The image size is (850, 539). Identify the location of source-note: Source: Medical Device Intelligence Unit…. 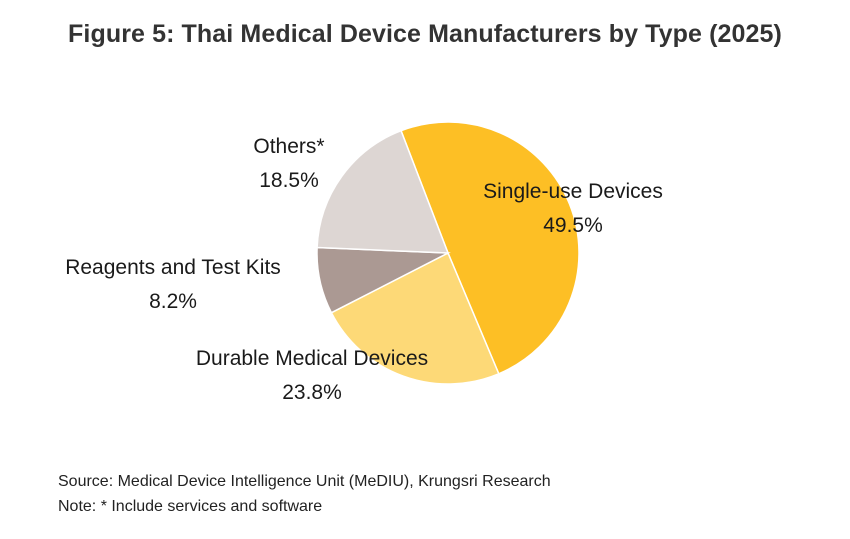
(304, 481).